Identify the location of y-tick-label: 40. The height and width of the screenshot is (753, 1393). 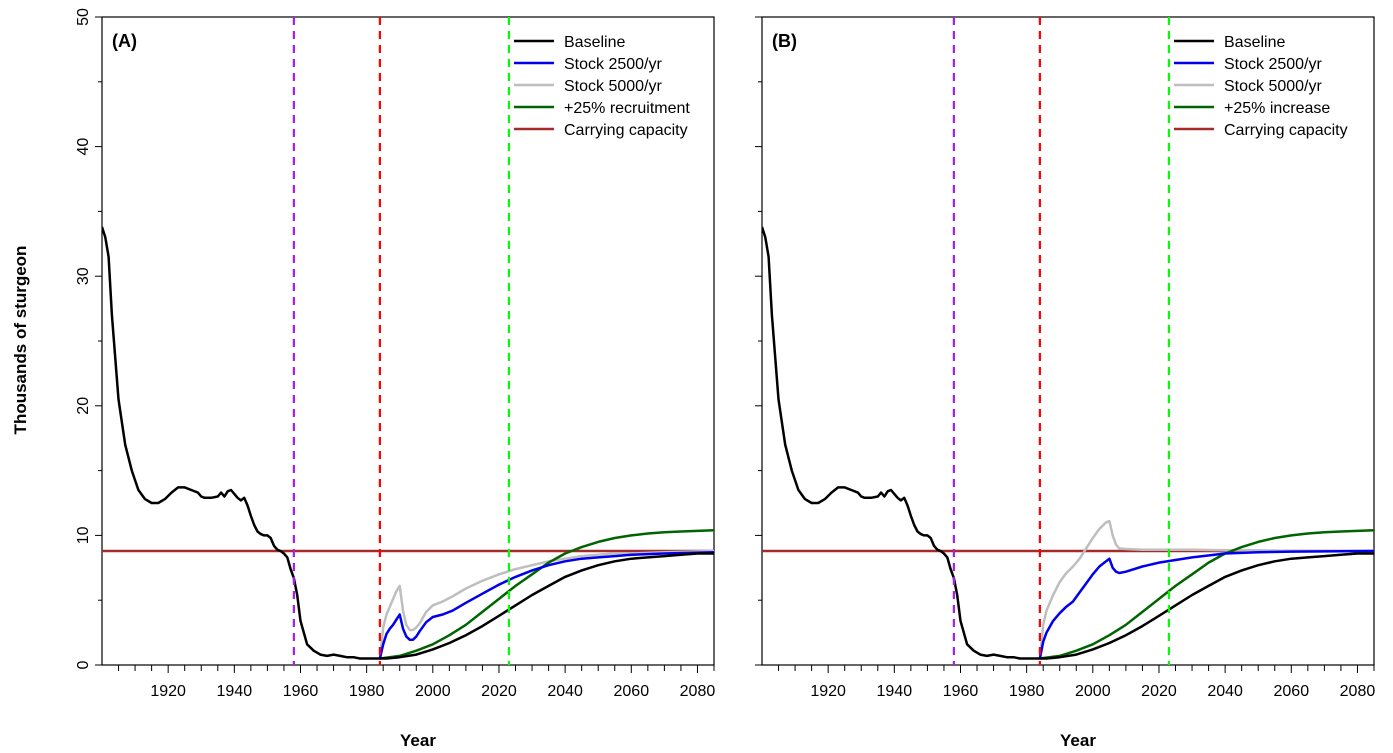
(83, 147).